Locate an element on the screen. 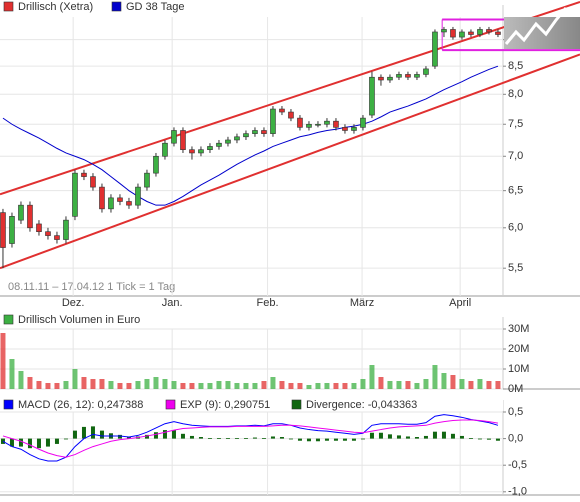  forecast-area is located at coordinates (542, 28).